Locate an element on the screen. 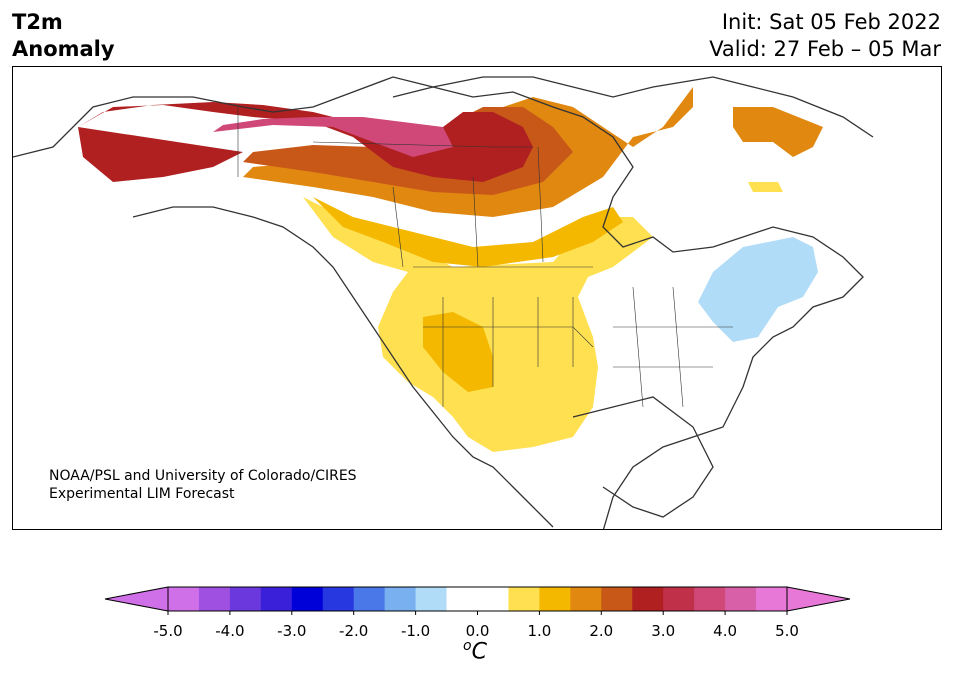 This screenshot has width=953, height=680. colorbar-tick-label: 5.0 is located at coordinates (787, 631).